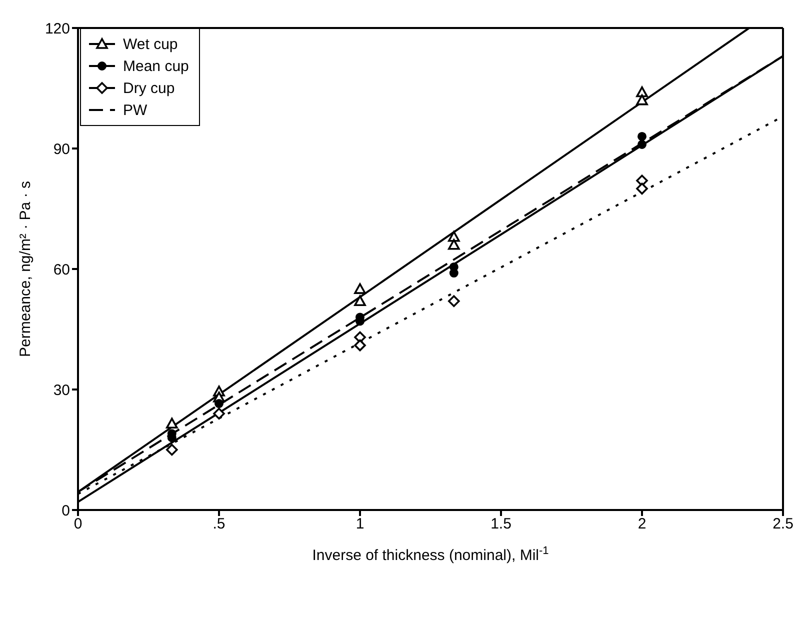 The image size is (807, 631). I want to click on legend-label: PW, so click(135, 110).